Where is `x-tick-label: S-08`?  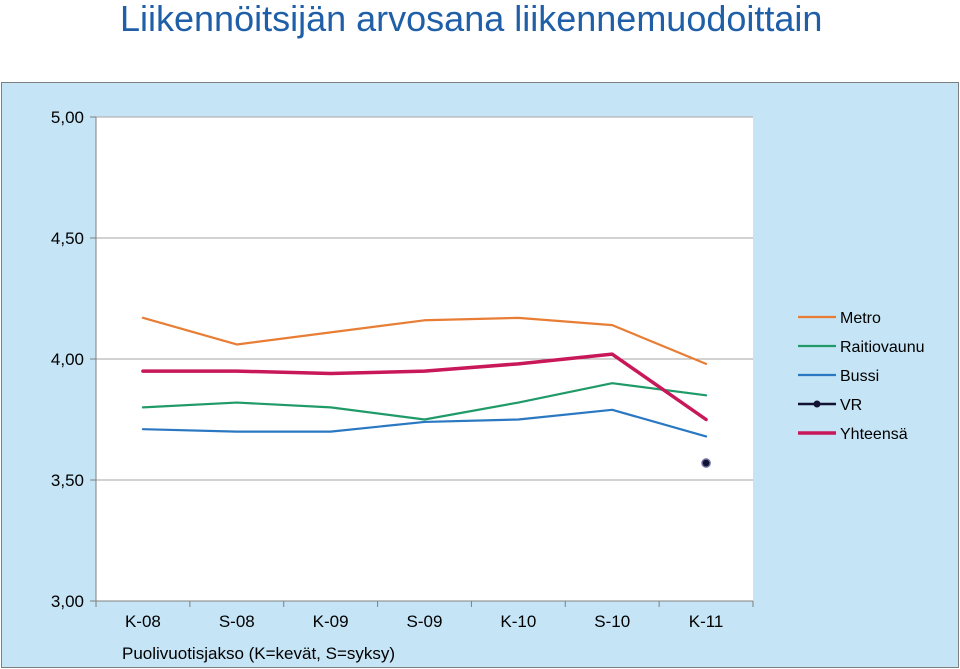 x-tick-label: S-08 is located at coordinates (237, 621).